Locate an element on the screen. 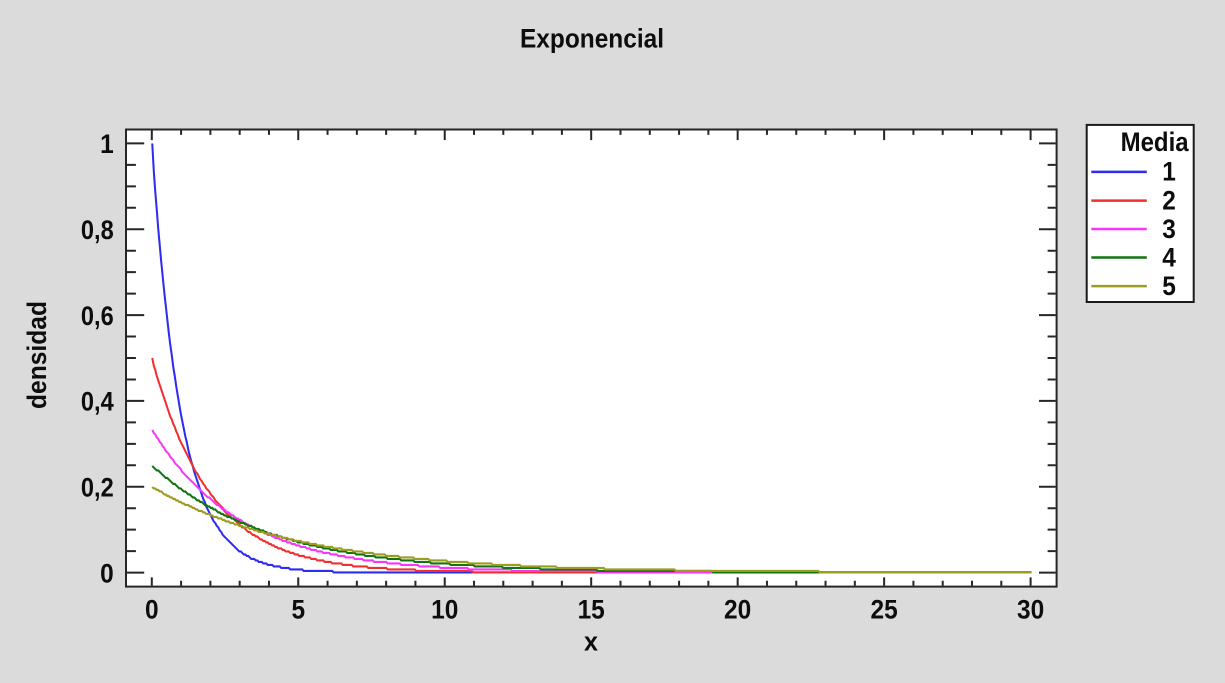  svg-text: Media is located at coordinates (1155, 142).